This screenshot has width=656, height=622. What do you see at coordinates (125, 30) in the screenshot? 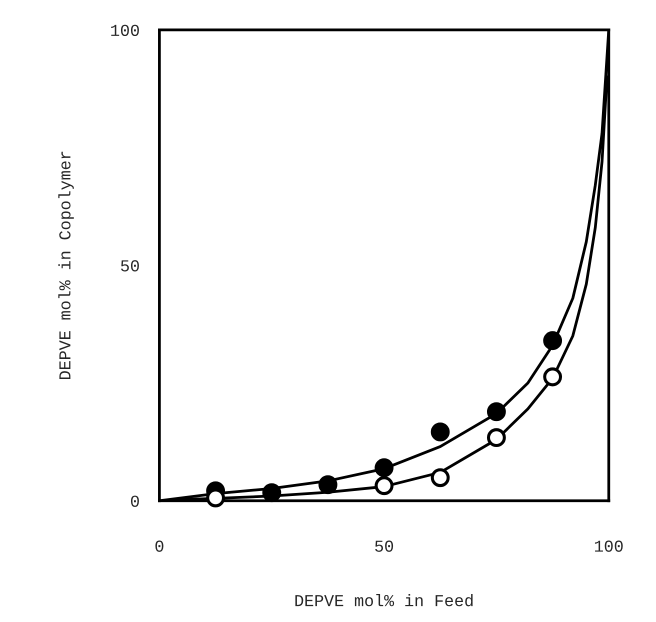
I see `y-tick-label: 100` at bounding box center [125, 30].